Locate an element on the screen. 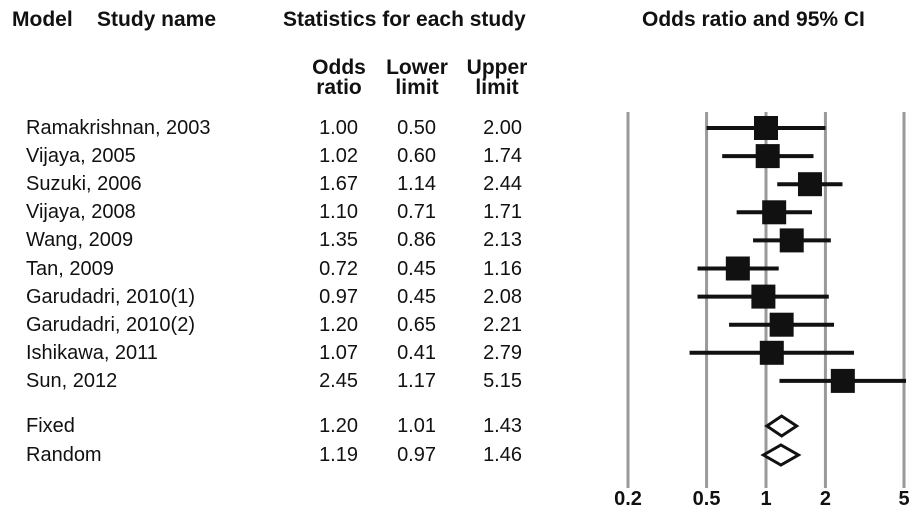 This screenshot has height=515, width=909. study-name-cell: Random is located at coordinates (64, 455).